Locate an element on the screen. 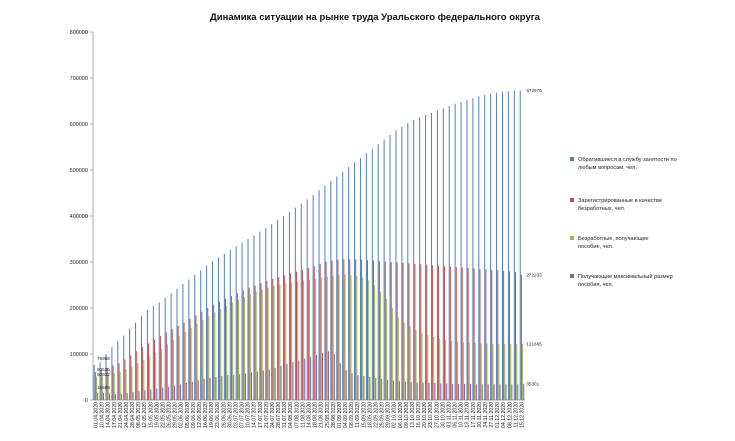 This screenshot has height=441, width=735. x-tick-label: 14.08.2020 is located at coordinates (310, 415).